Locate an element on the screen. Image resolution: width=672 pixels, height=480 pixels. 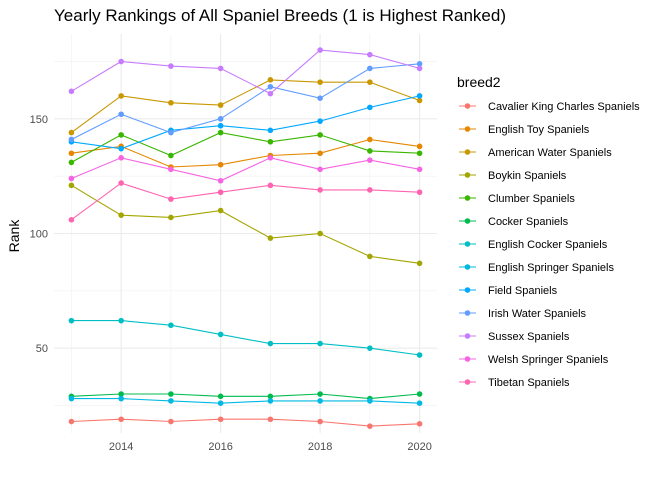
y-axis-title: Rank is located at coordinates (14, 236).